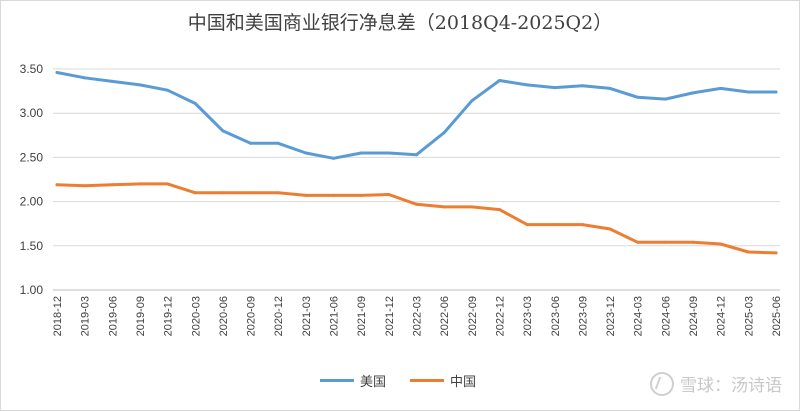  I want to click on x-tick-label: 2020-09, so click(252, 316).